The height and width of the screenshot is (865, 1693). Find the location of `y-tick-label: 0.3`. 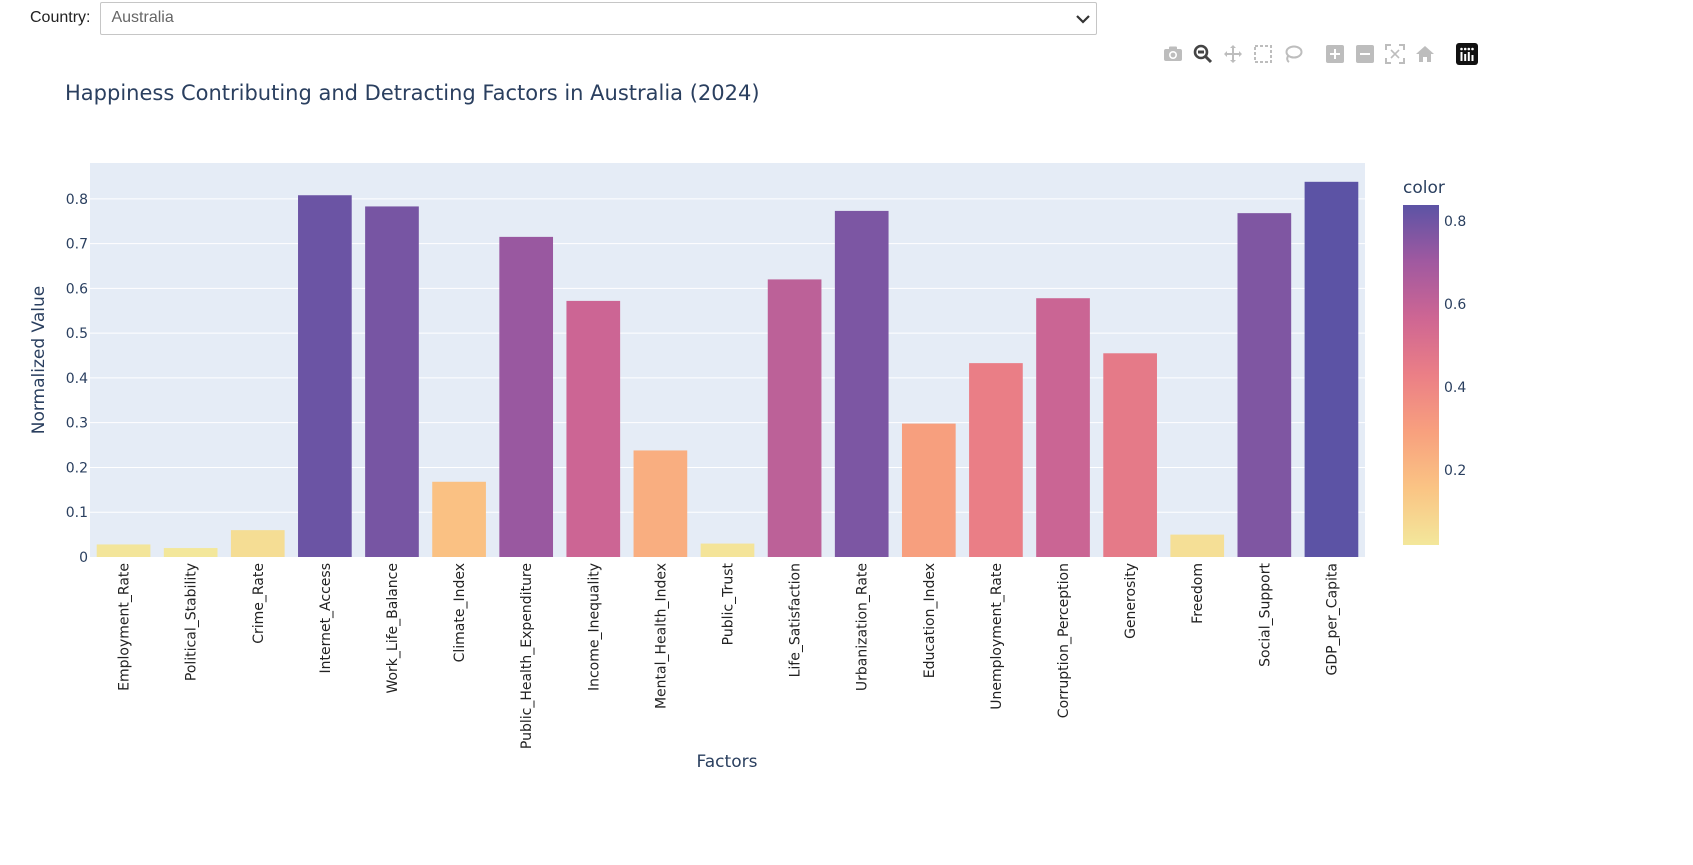

y-tick-label: 0.3 is located at coordinates (77, 424).